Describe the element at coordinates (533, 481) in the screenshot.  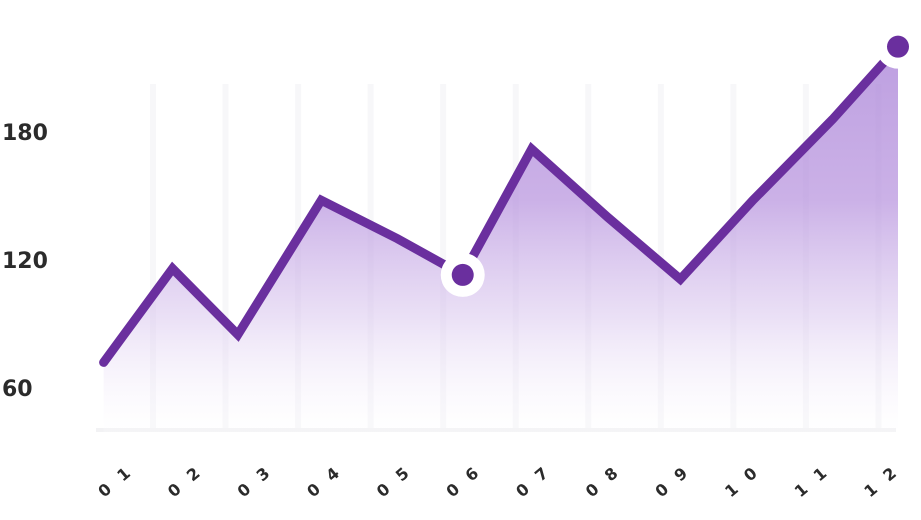
I see `x-tick-label: 0 7` at that location.